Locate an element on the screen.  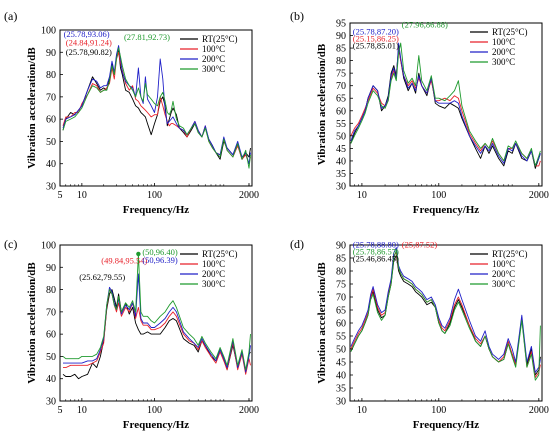
y-tick-label: 35 is located at coordinates (341, 389).